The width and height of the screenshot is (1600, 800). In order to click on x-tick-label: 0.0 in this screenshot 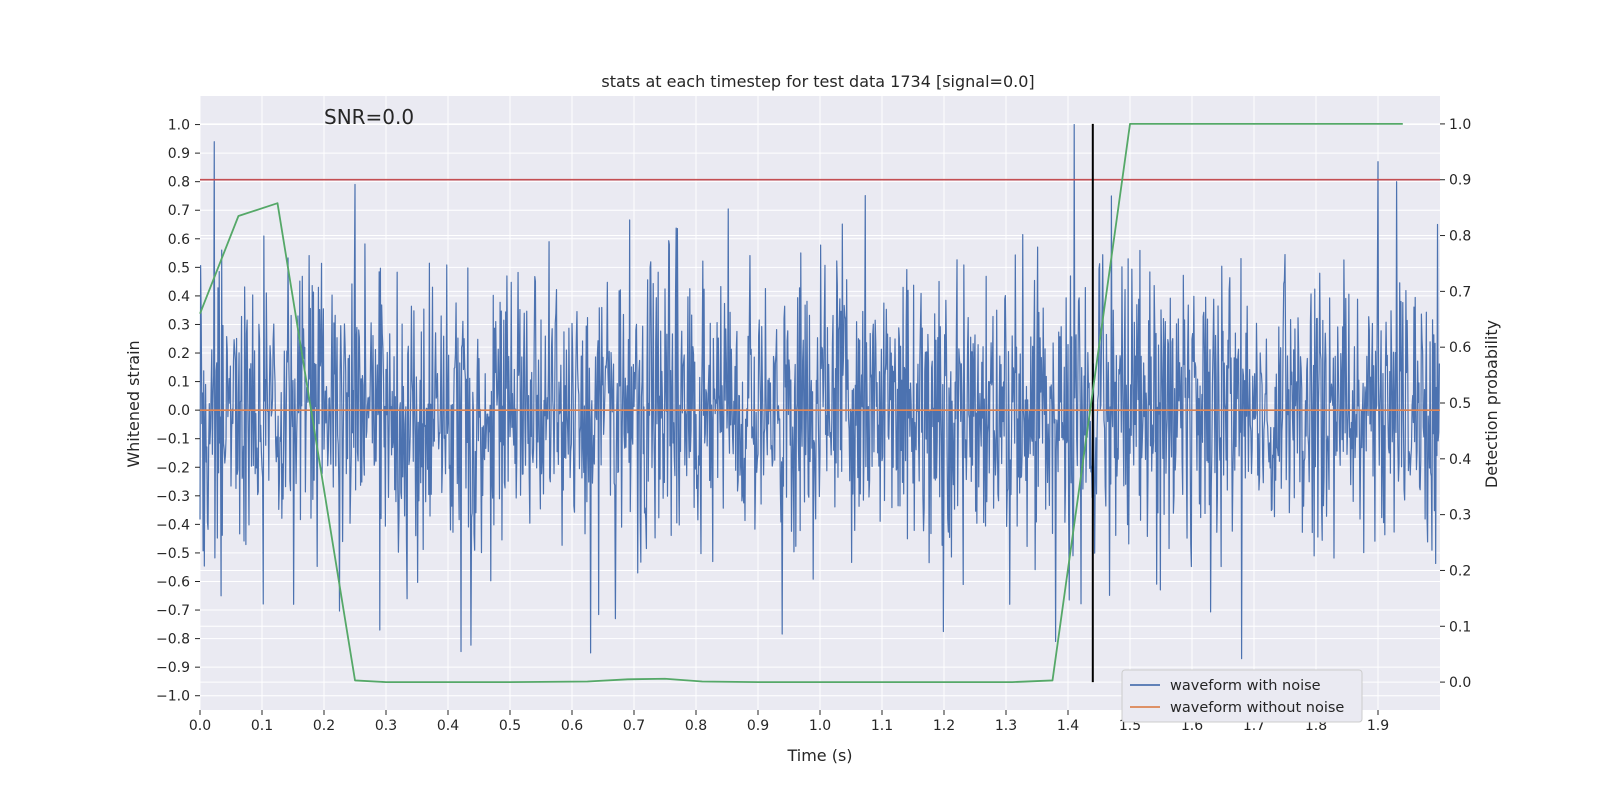, I will do `click(200, 726)`.